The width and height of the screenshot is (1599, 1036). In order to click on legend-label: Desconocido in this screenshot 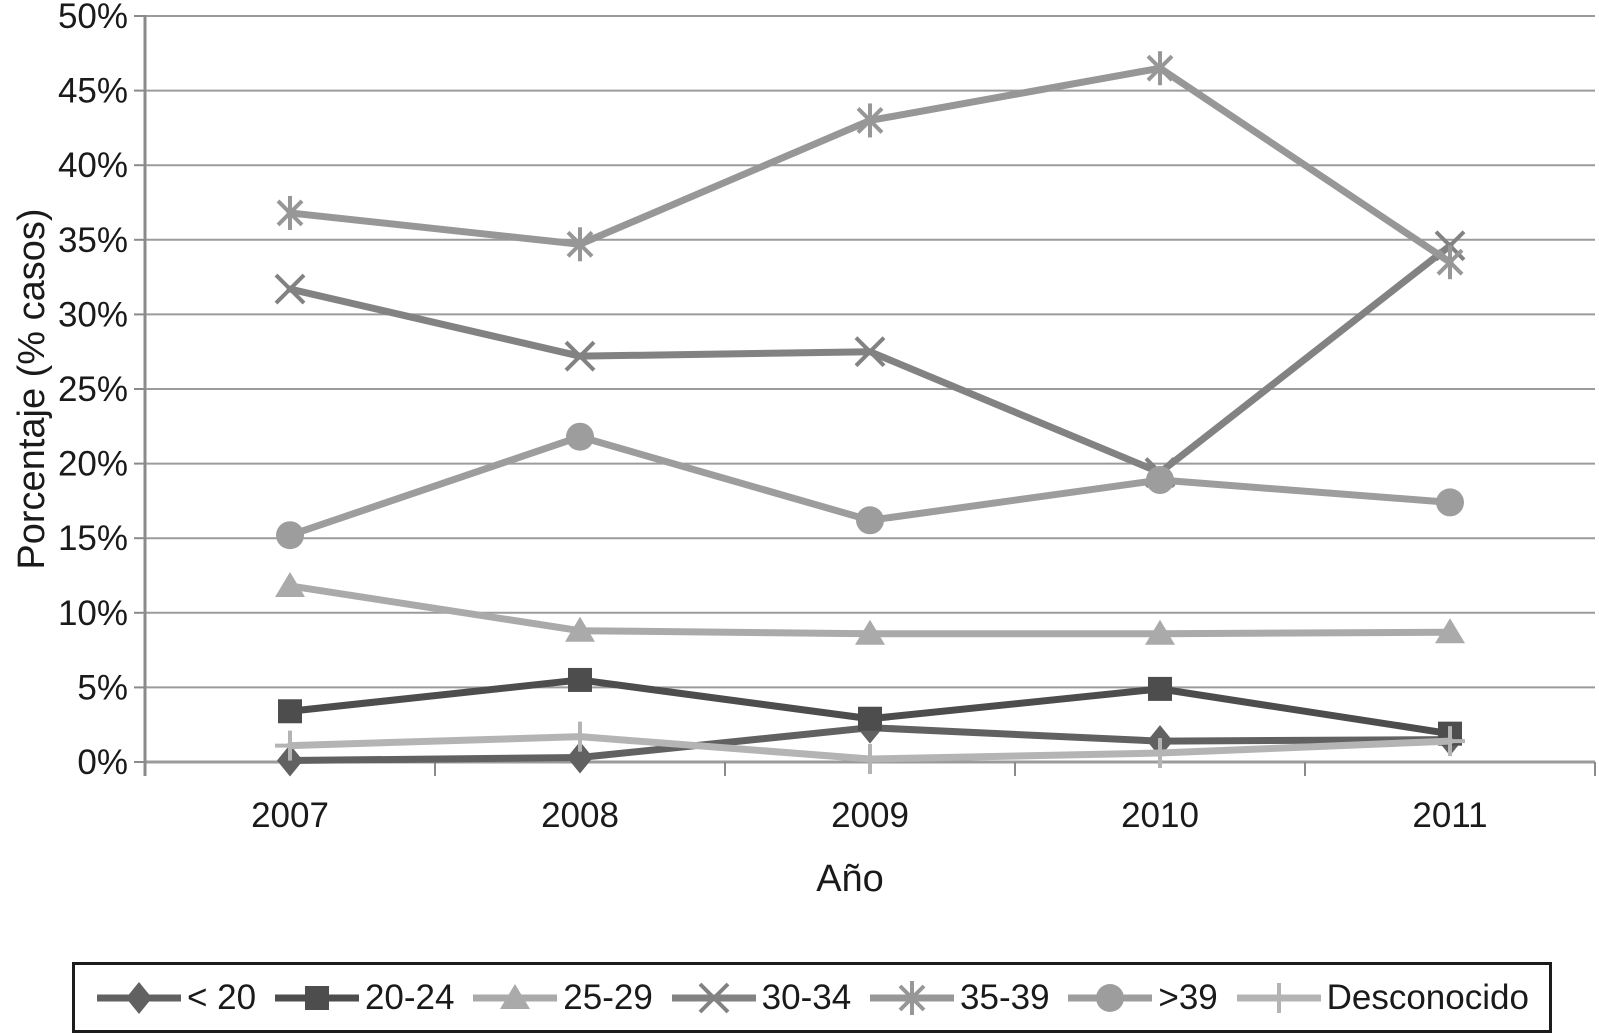, I will do `click(1427, 997)`.